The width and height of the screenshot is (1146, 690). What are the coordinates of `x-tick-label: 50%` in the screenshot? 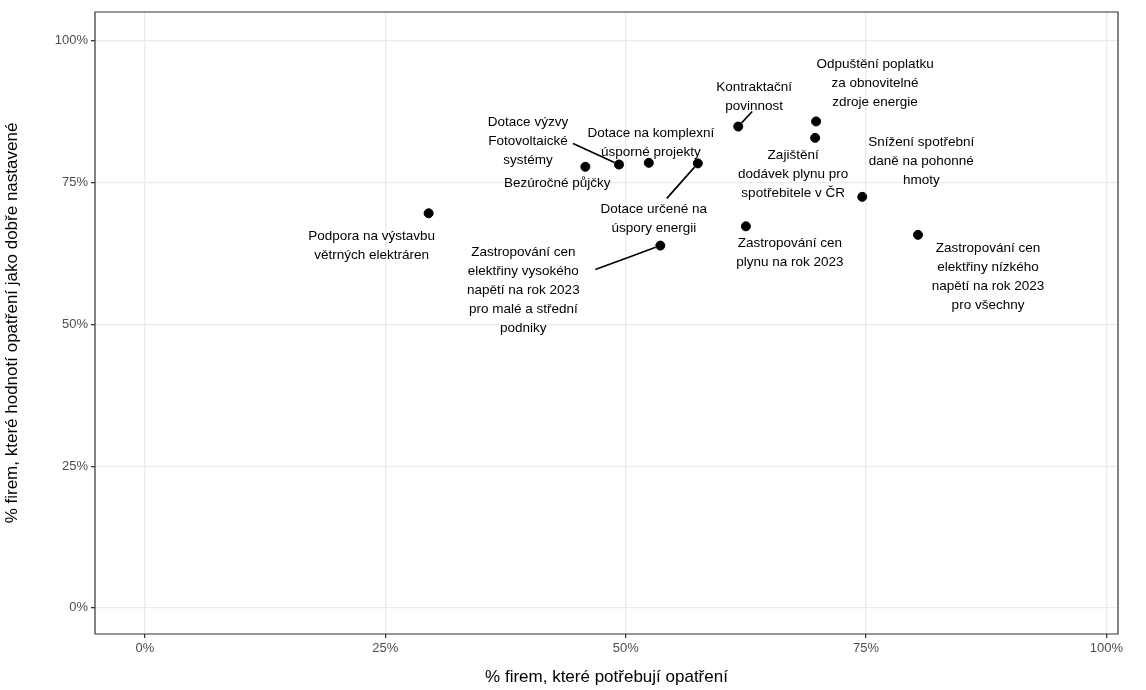 It's located at (626, 648).